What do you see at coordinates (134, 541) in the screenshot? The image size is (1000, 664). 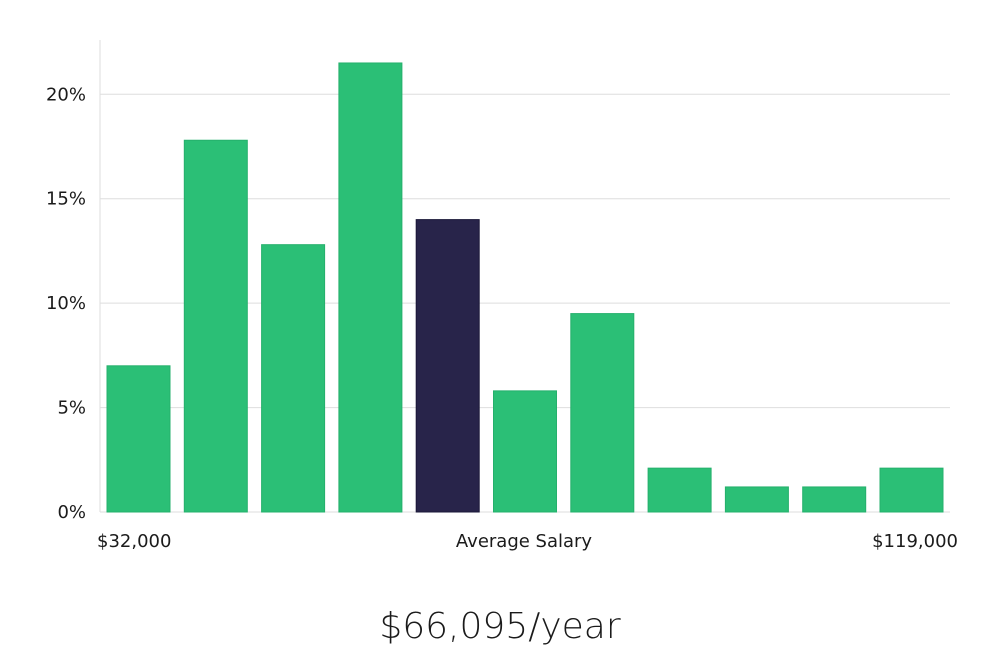 I see `x-min-label: $32,000` at bounding box center [134, 541].